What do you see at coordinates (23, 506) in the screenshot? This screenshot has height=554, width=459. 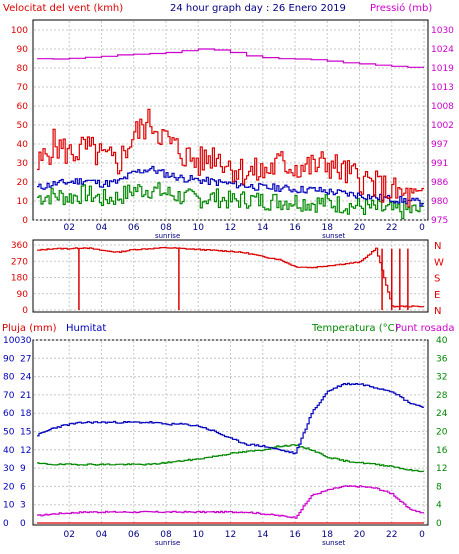 I see `humidity-tick-label: 3` at bounding box center [23, 506].